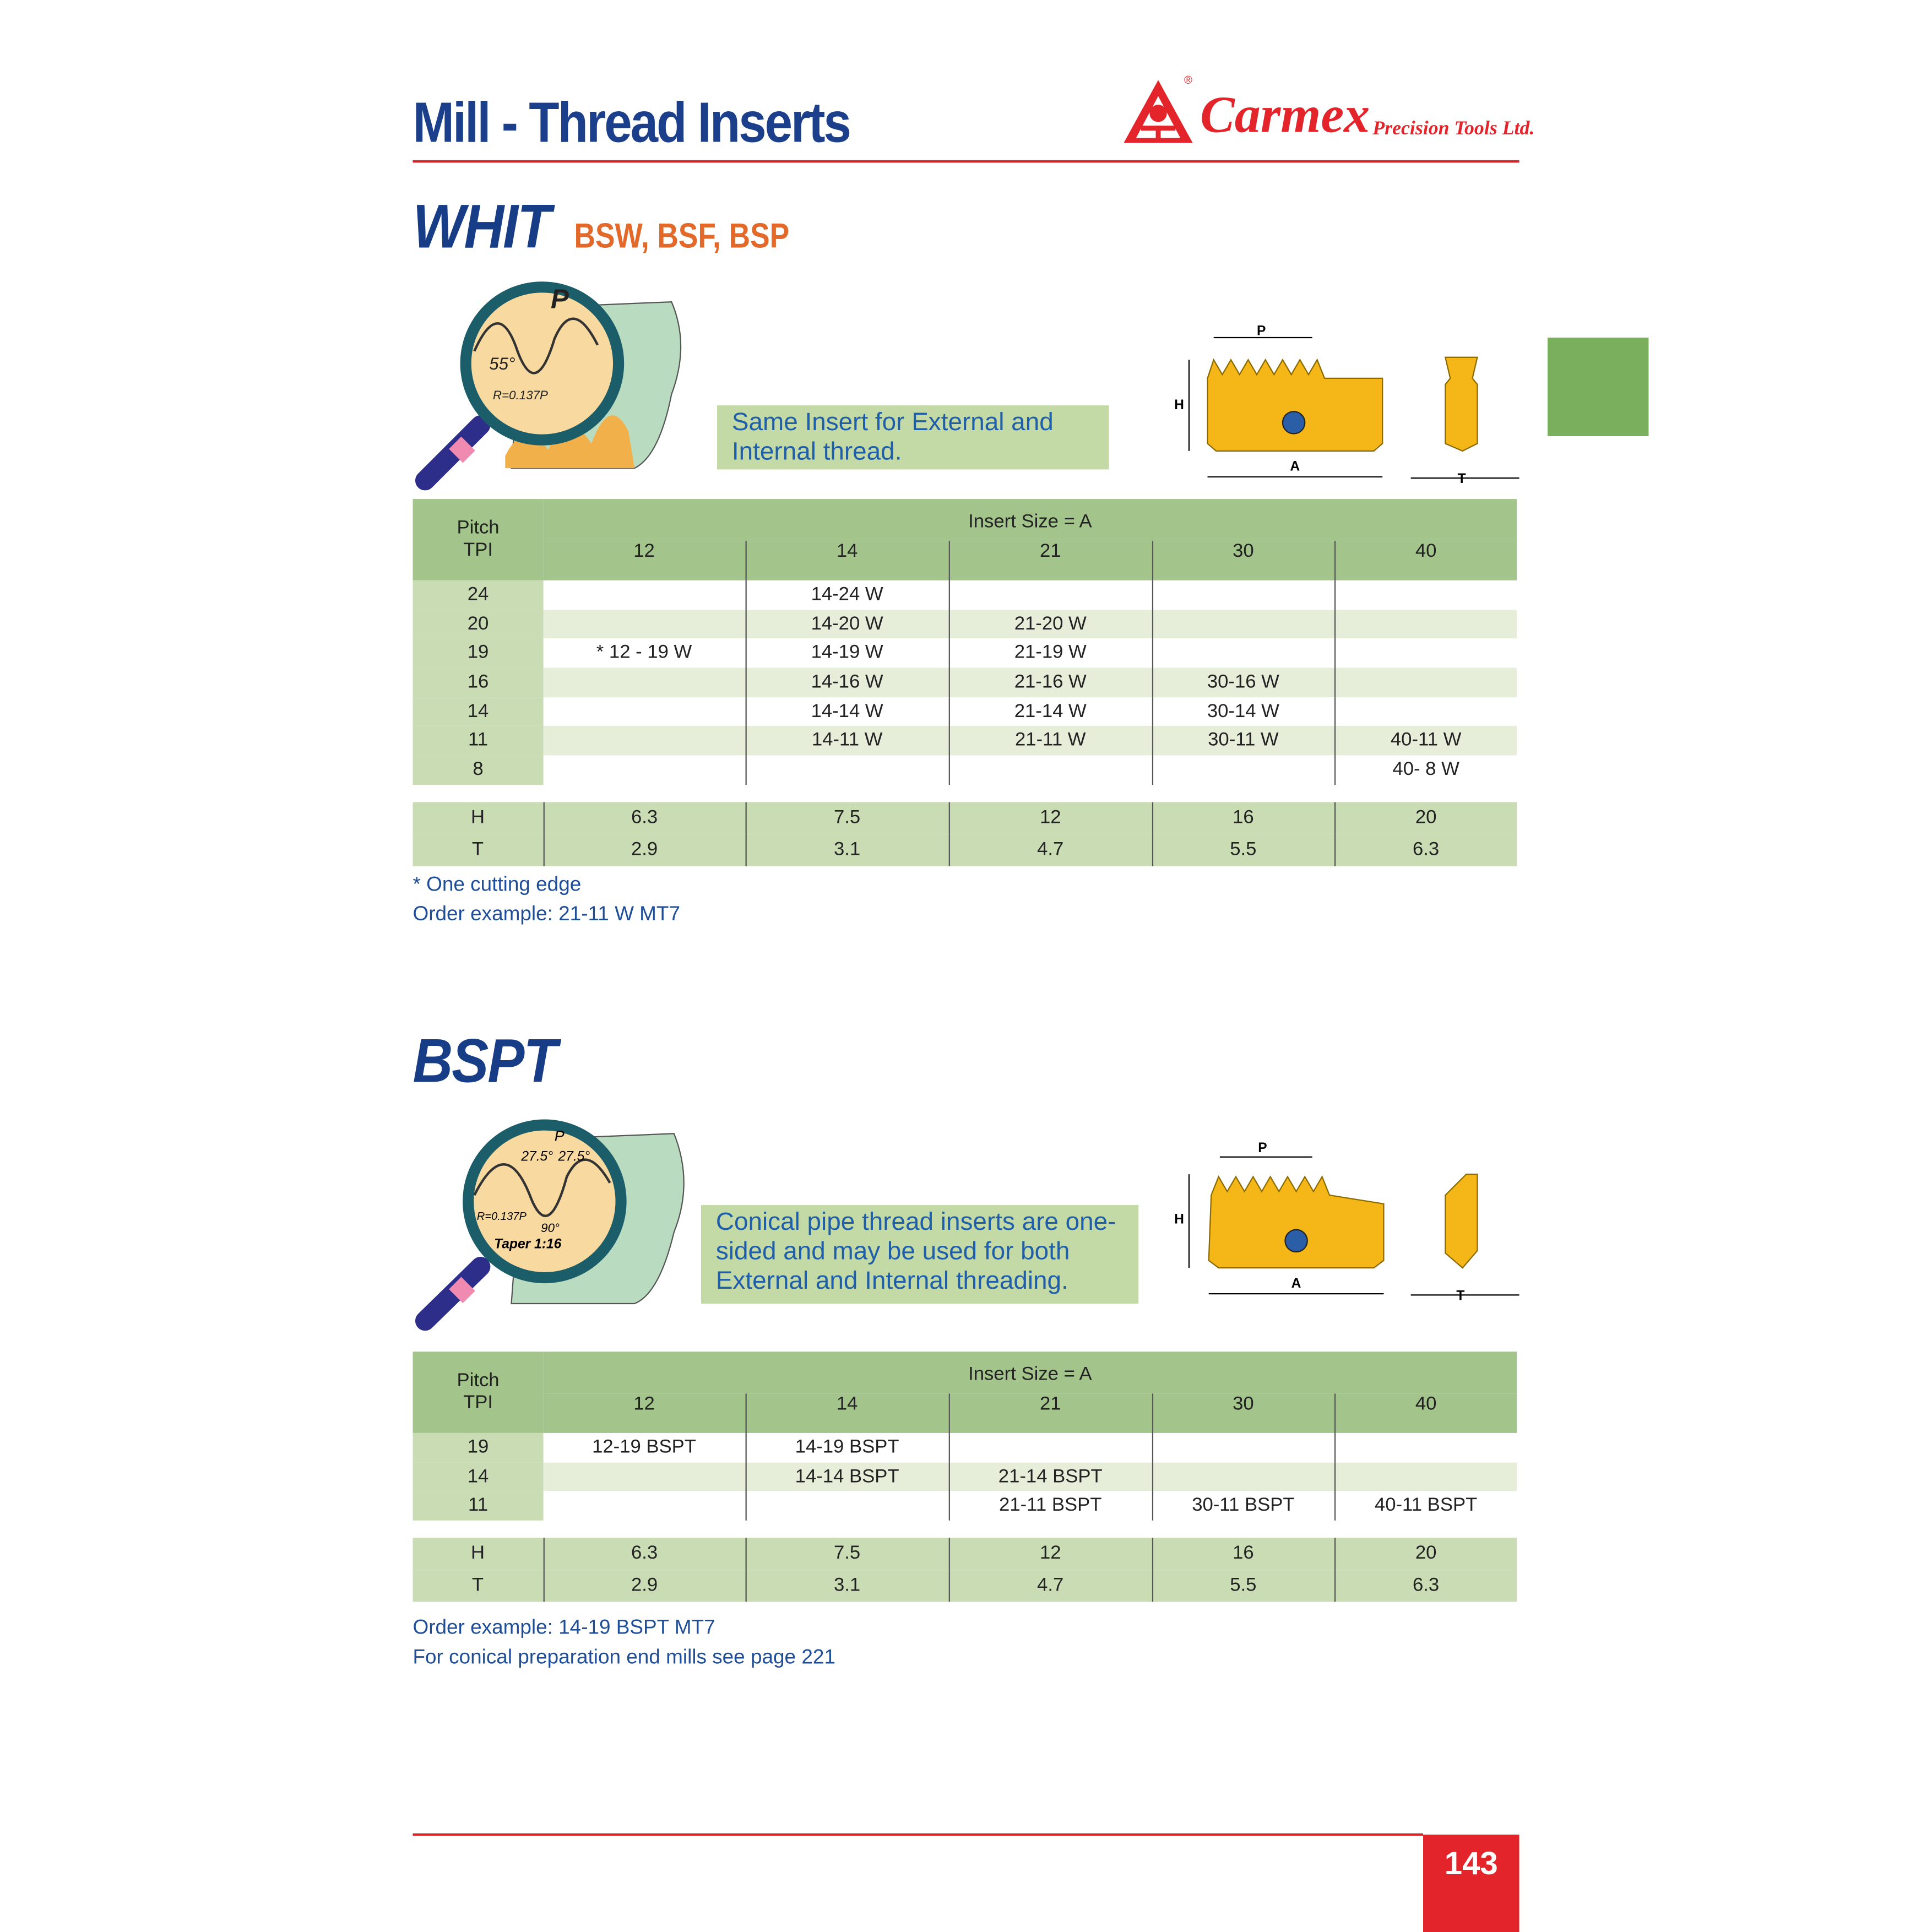  I want to click on table-row: 11 14-11 W 21-11 W 30-11 W 40-11 W, so click(965, 741).